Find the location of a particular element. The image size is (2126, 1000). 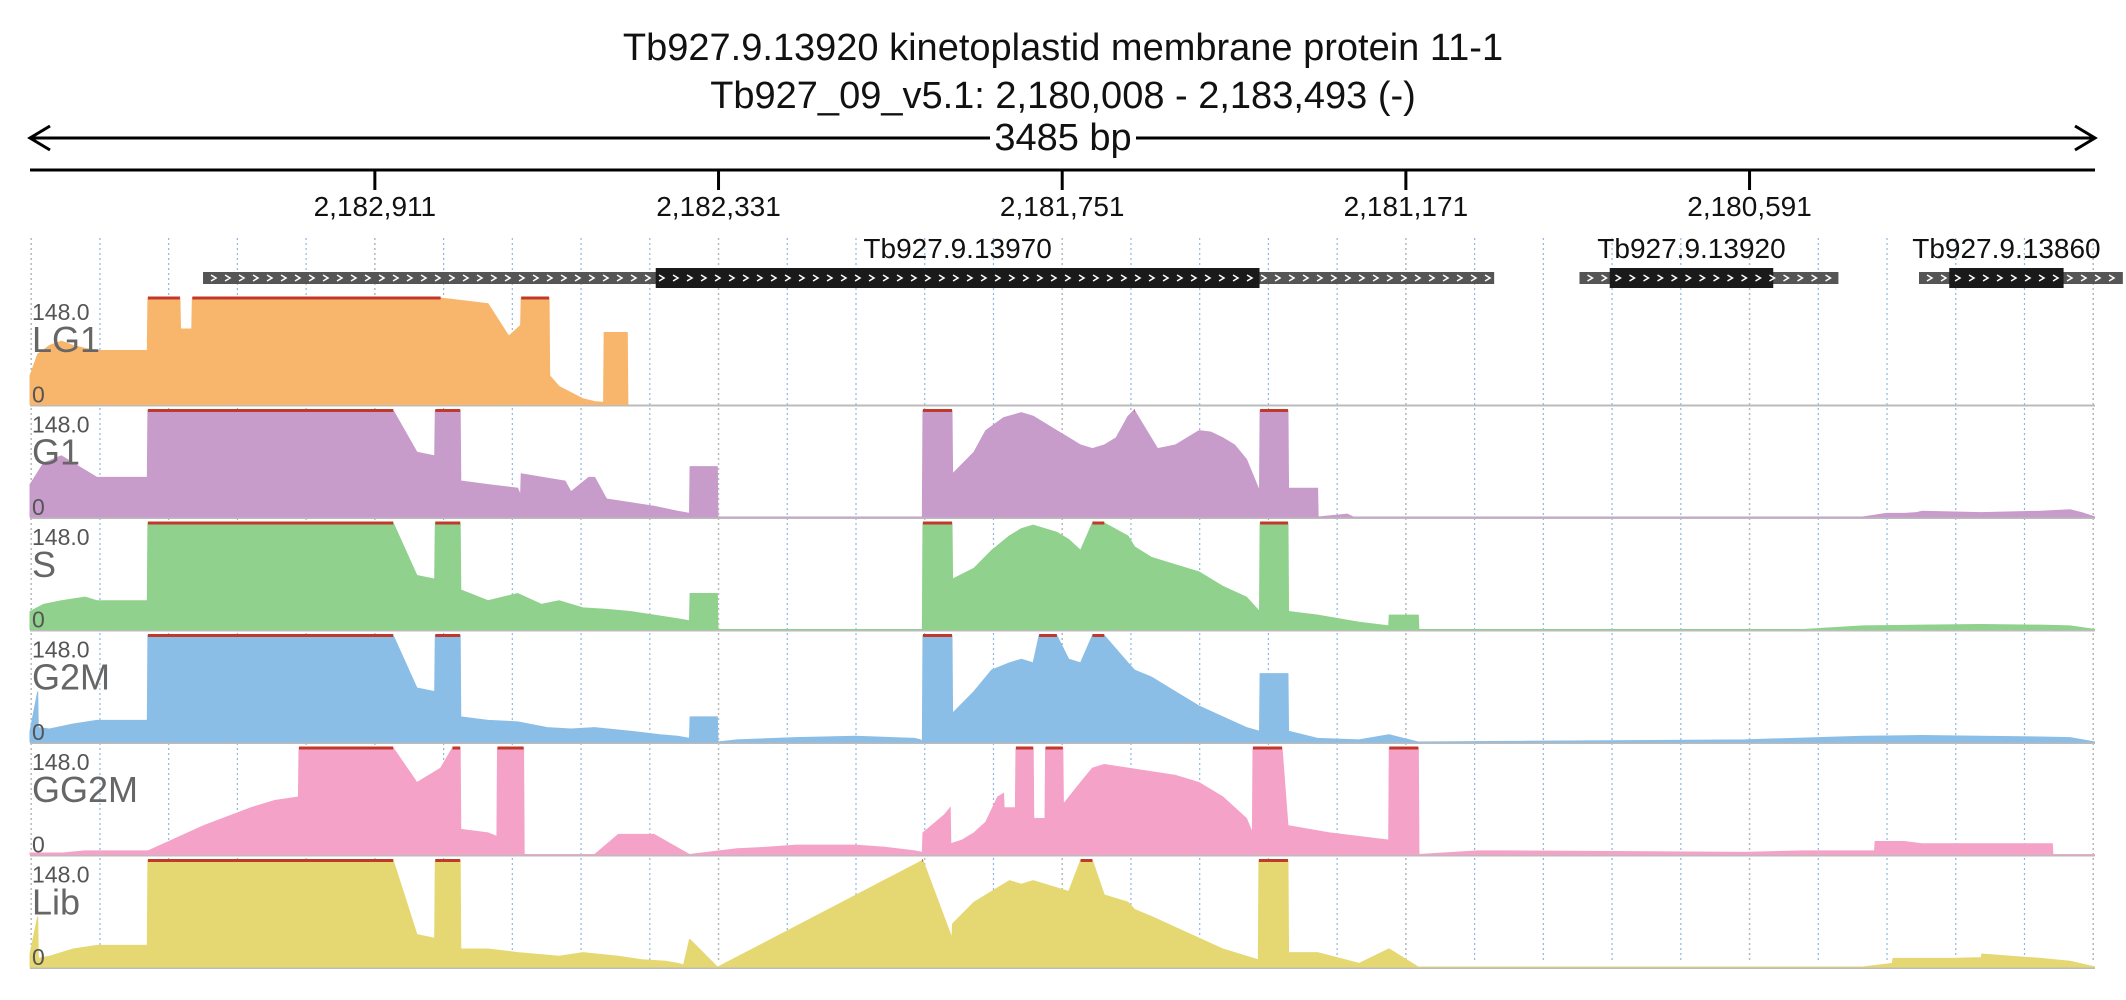

track-name: Lib is located at coordinates (56, 902).